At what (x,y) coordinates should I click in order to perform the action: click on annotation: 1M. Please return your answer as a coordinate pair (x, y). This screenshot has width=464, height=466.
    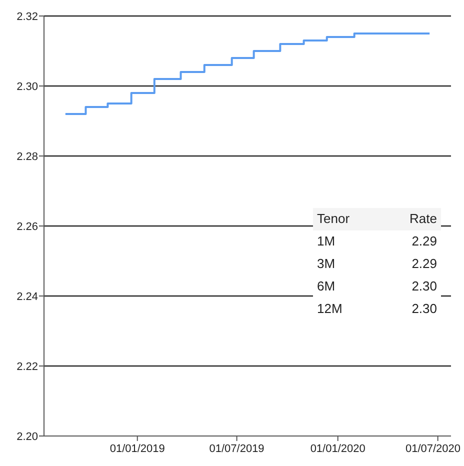
    Looking at the image, I should click on (326, 241).